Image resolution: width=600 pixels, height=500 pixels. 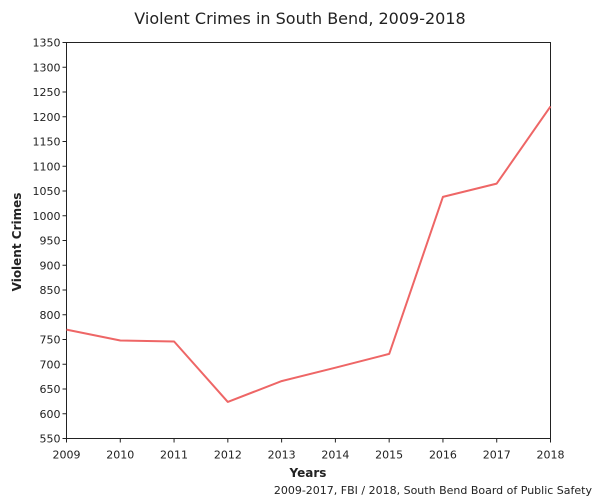 I want to click on y-tick-label: 1300, so click(x=47, y=67).